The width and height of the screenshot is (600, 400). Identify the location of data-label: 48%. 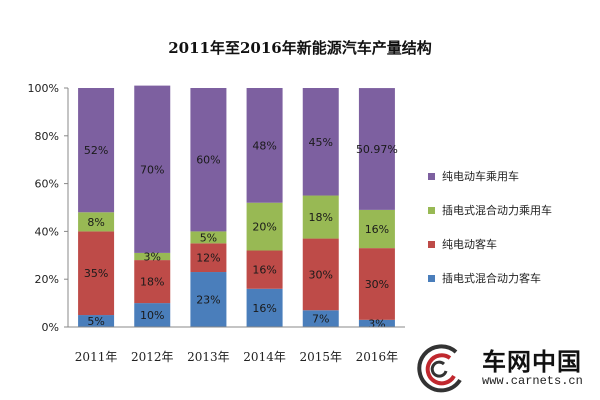
(264, 145).